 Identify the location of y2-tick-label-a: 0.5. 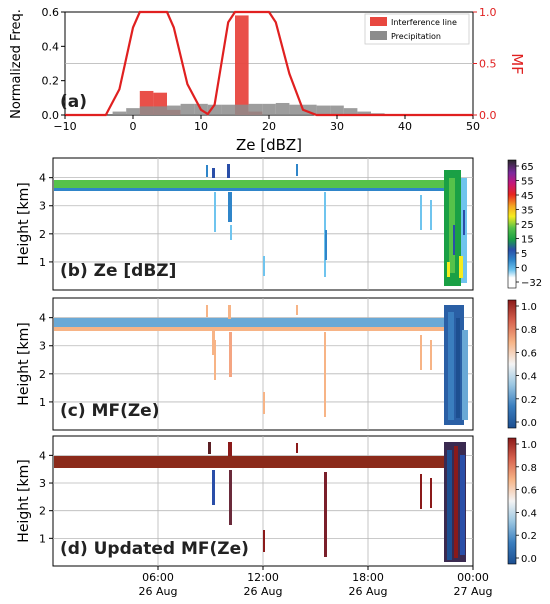
(488, 64).